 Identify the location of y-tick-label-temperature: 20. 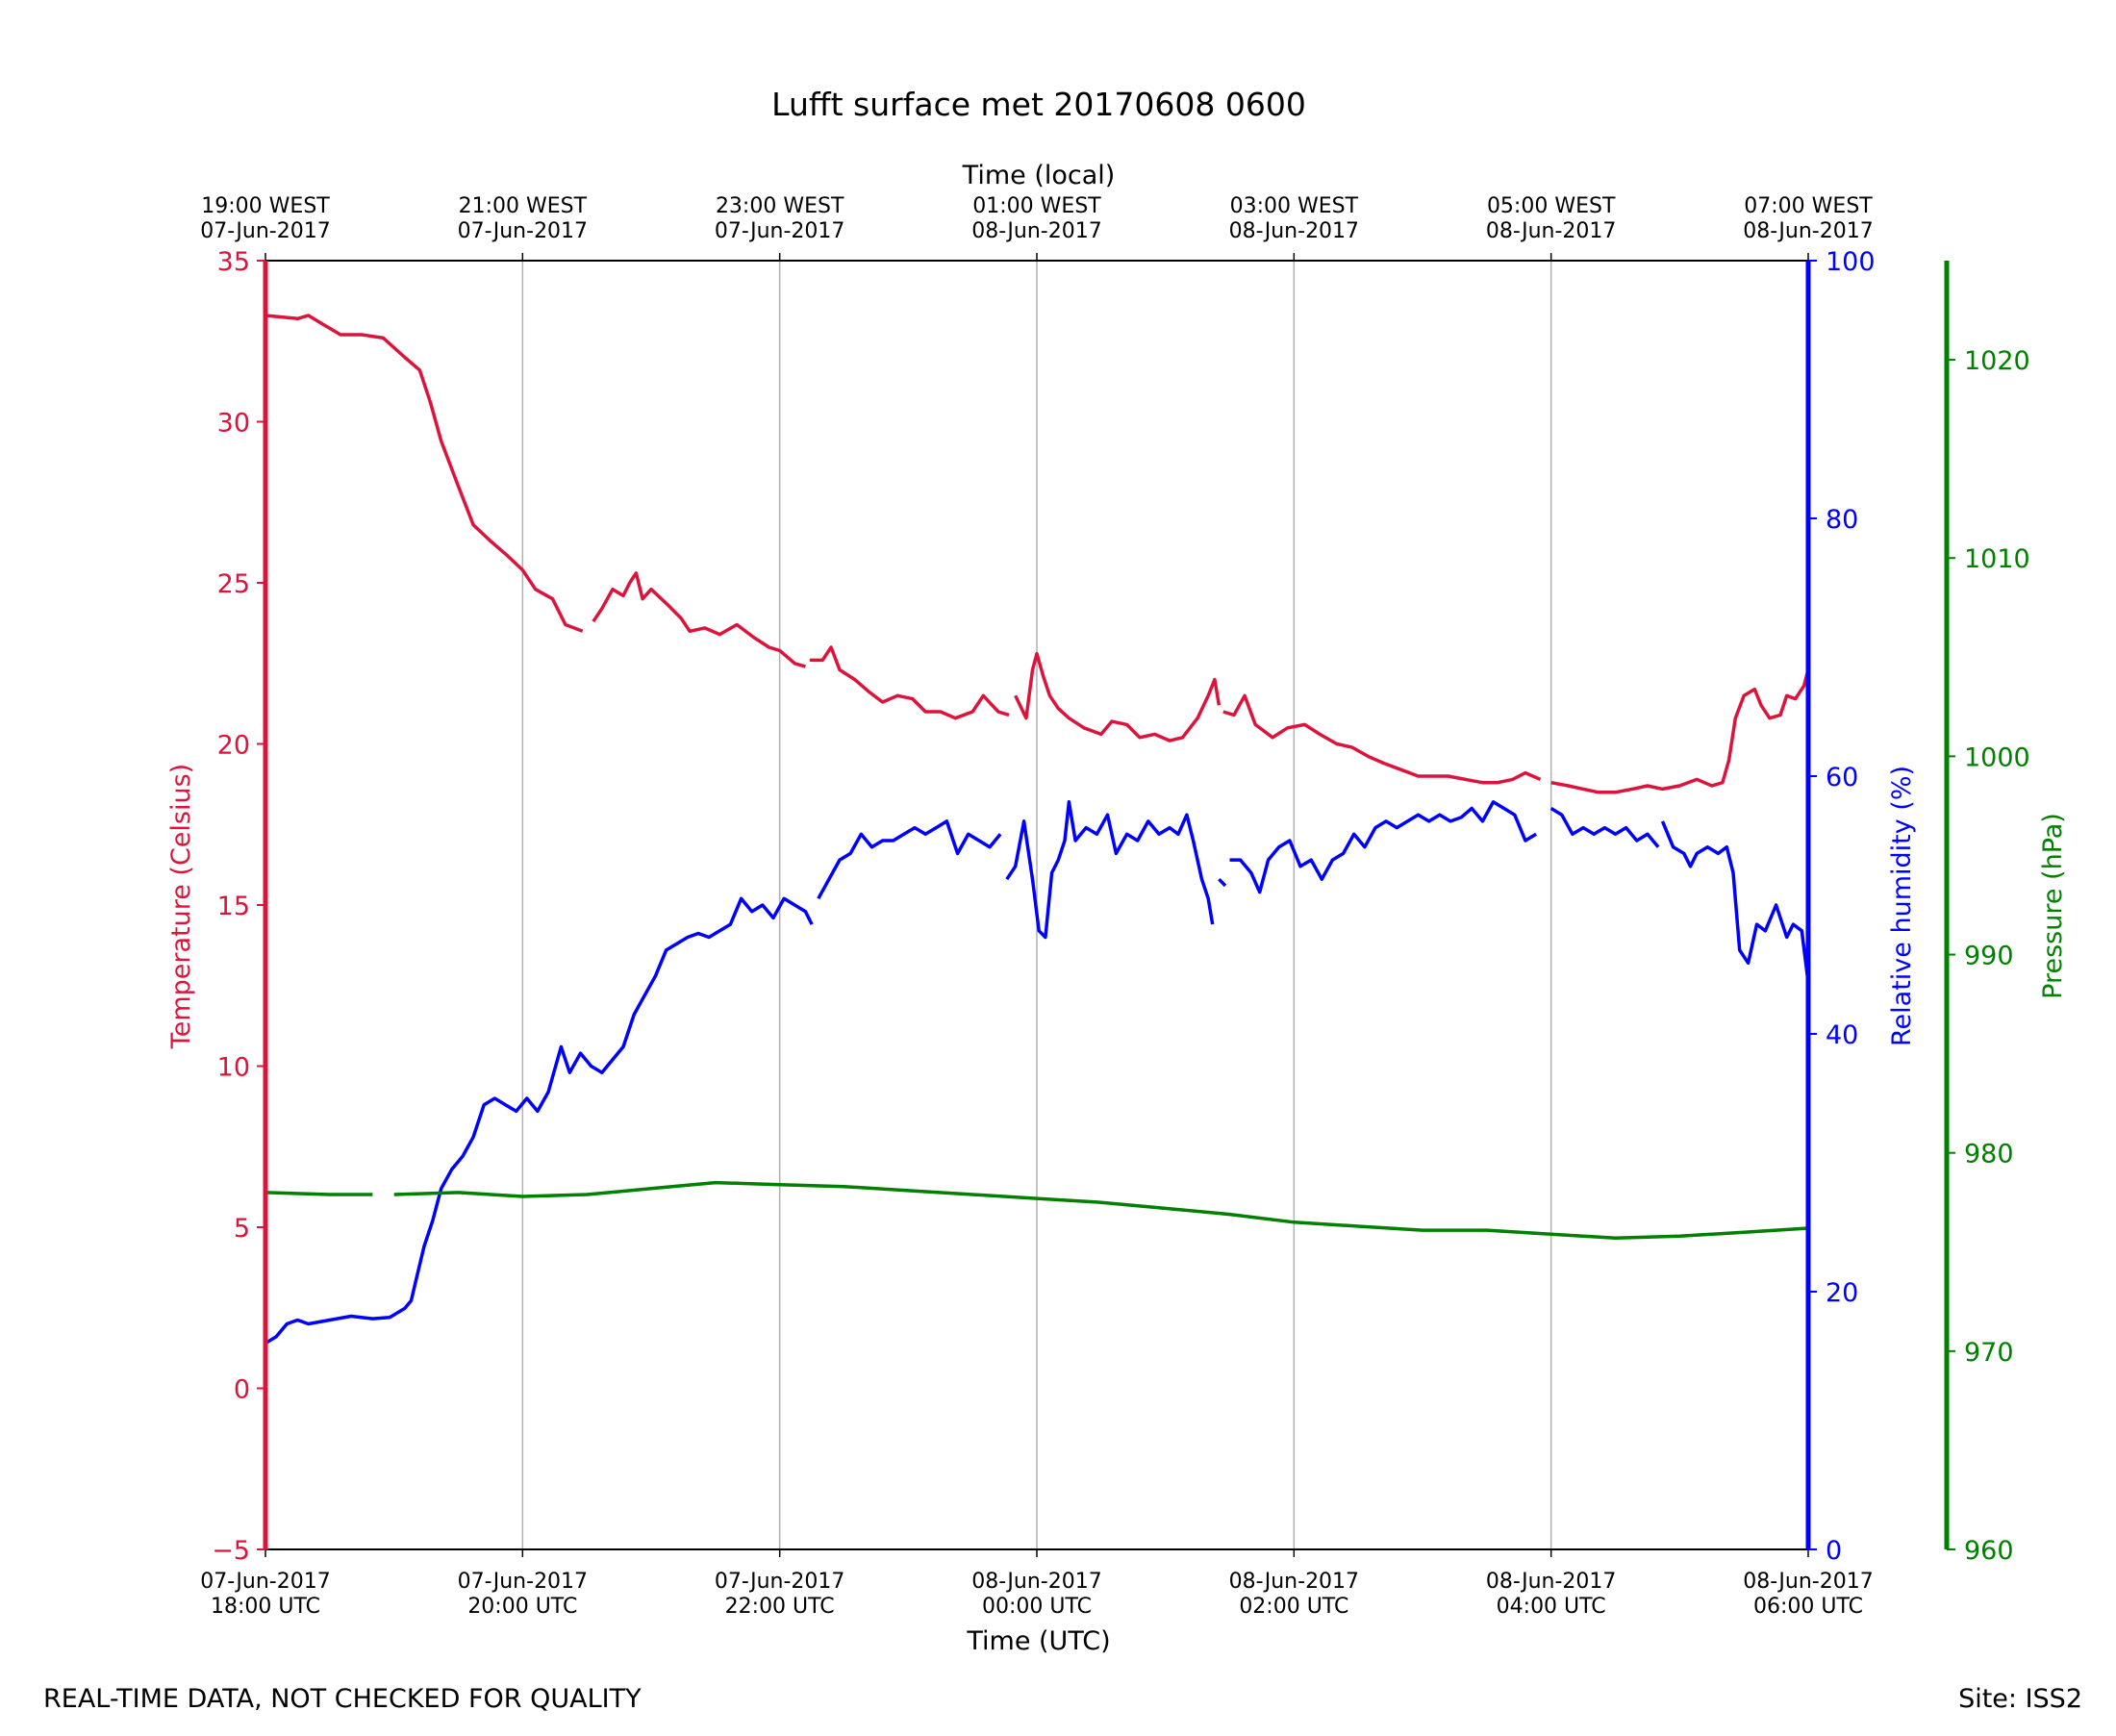
(233, 746).